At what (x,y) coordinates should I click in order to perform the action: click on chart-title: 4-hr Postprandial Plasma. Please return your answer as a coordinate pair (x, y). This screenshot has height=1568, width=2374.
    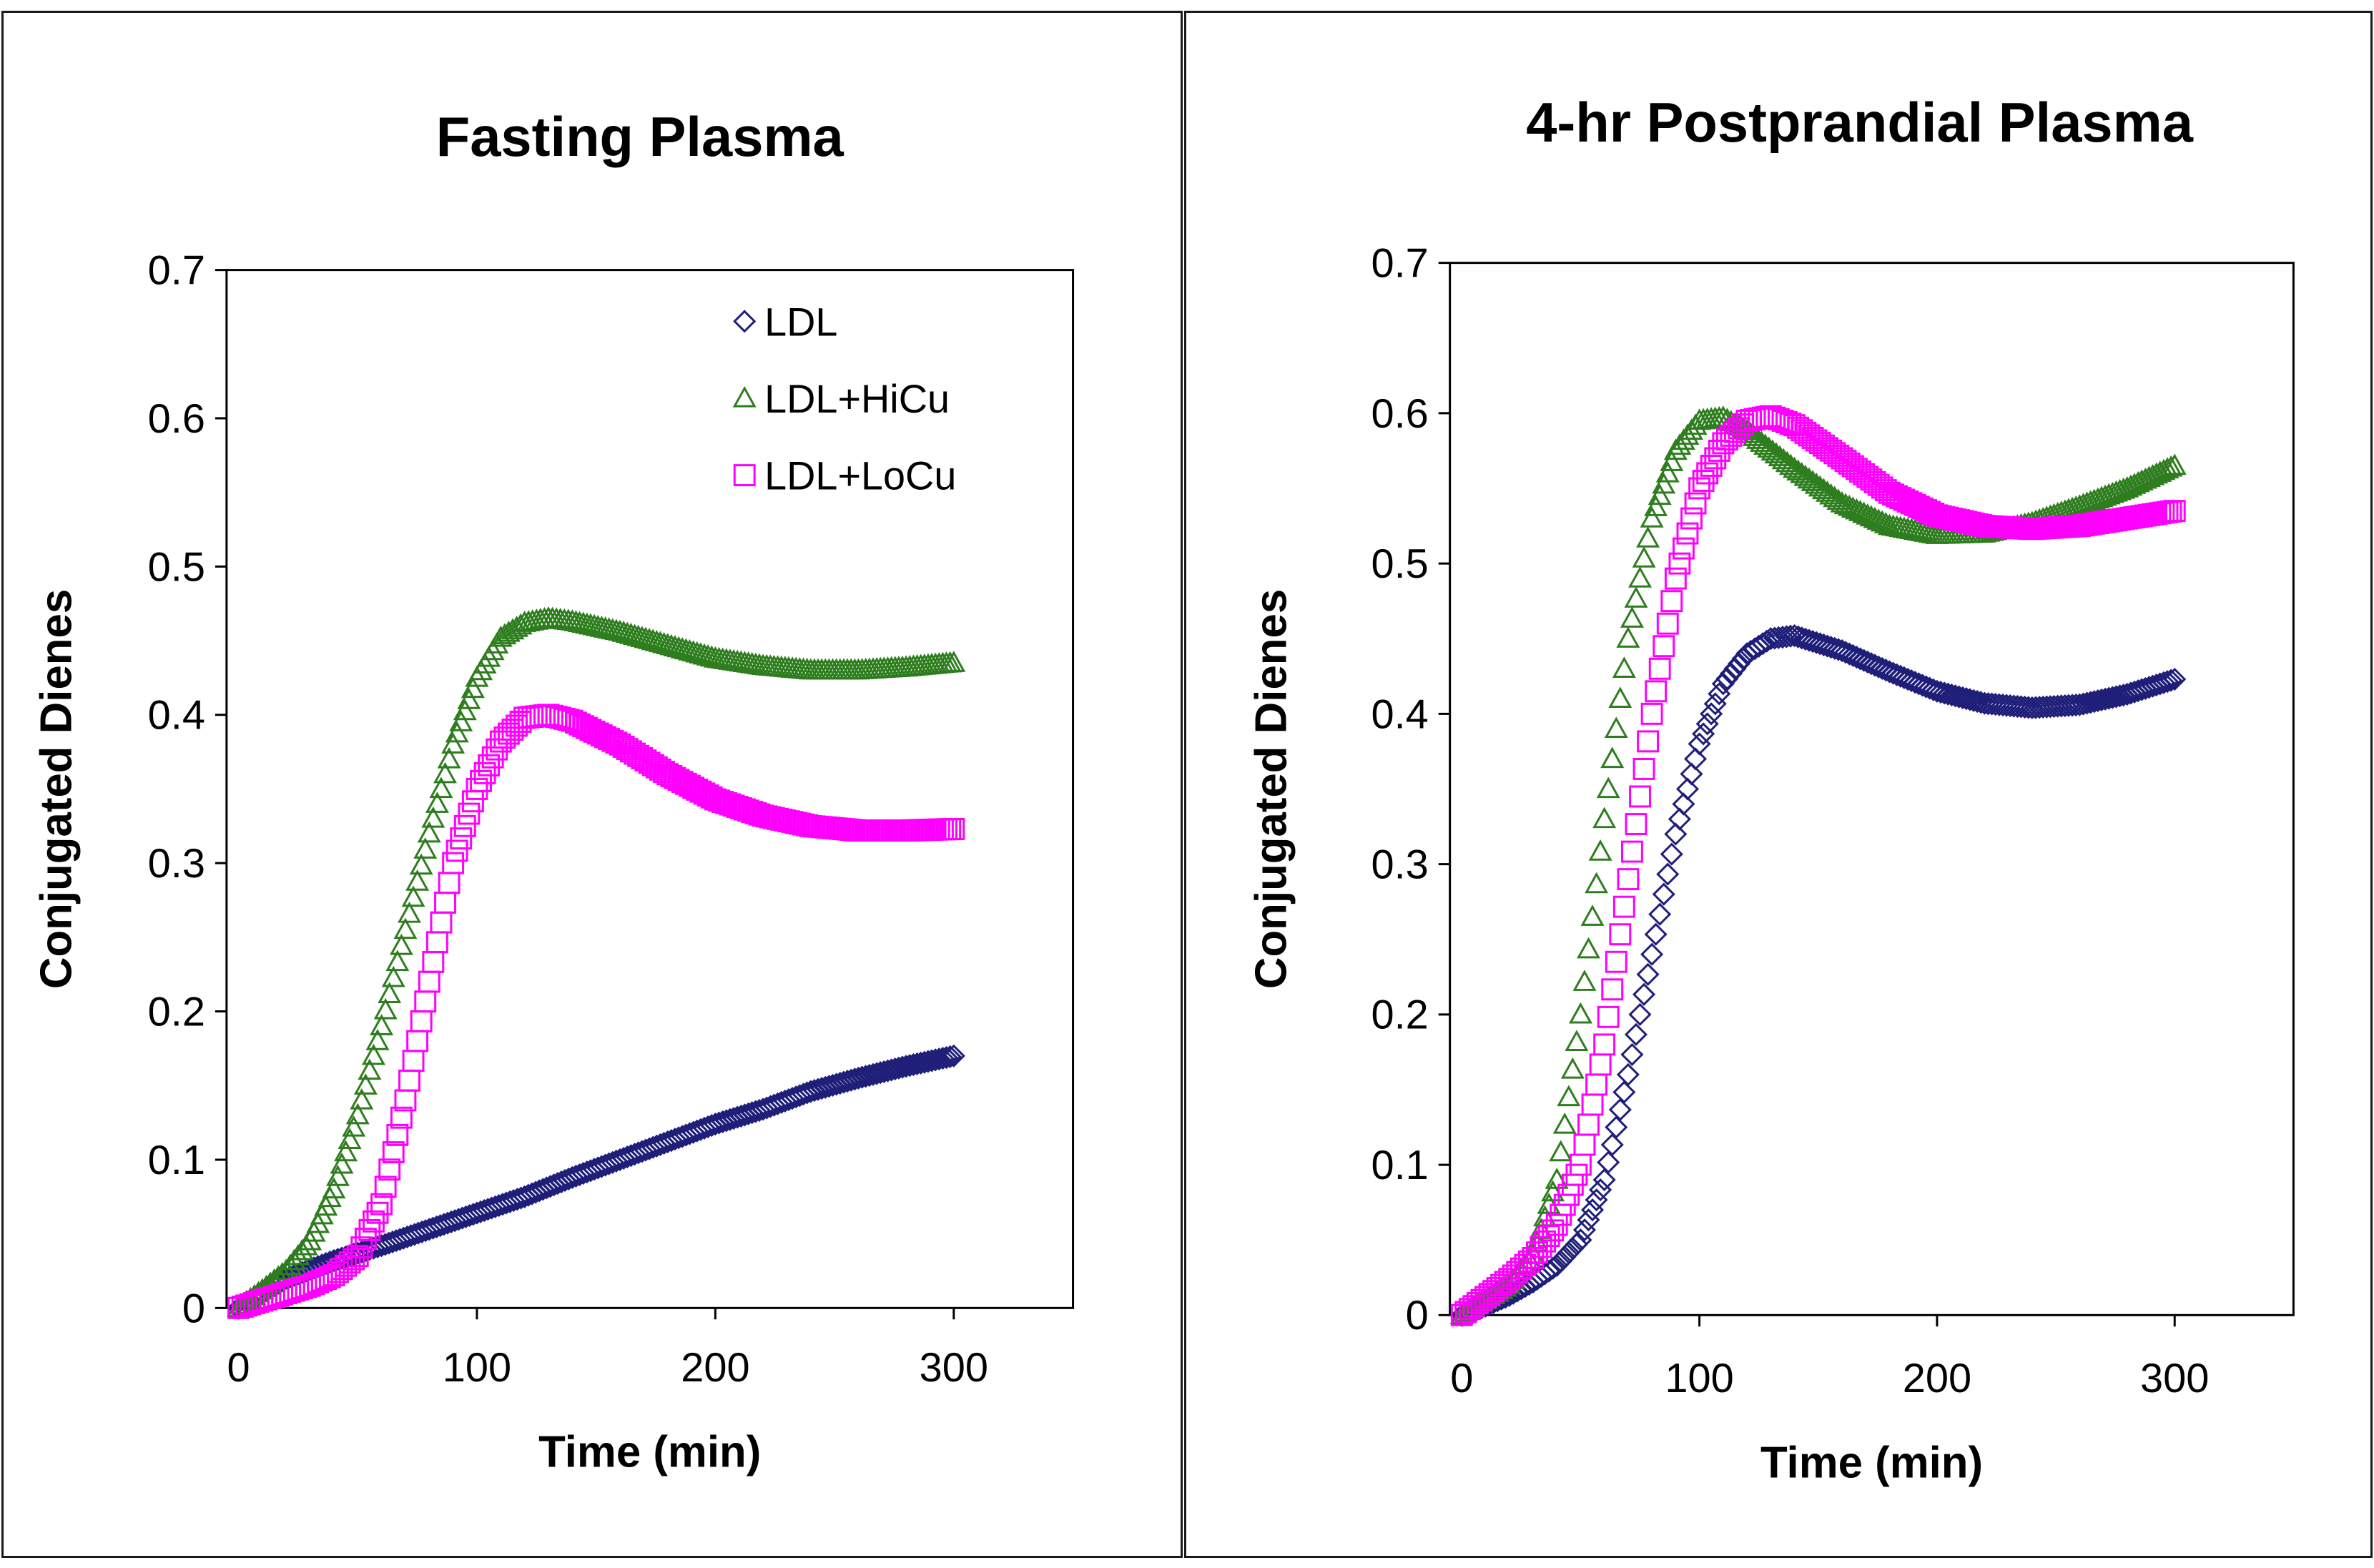
    Looking at the image, I should click on (1860, 123).